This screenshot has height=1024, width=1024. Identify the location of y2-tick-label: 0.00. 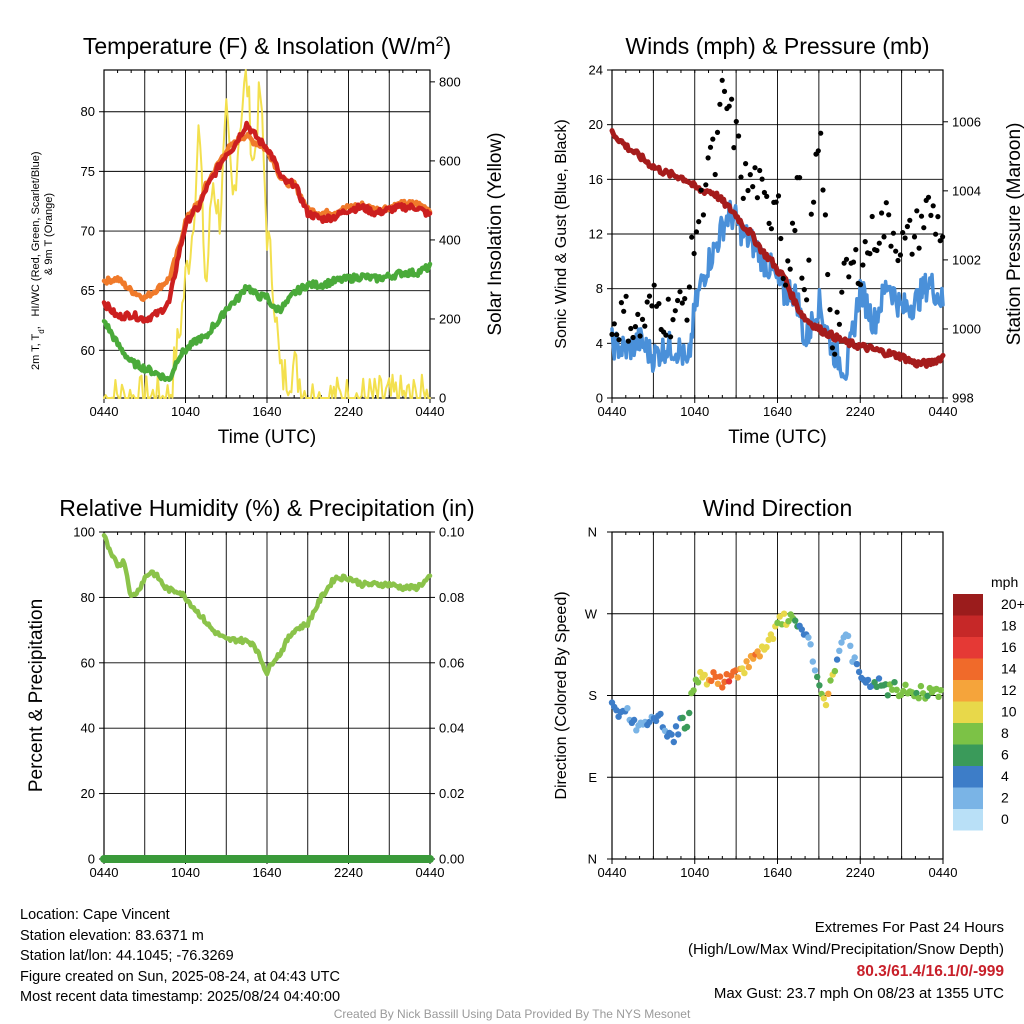
(451, 859).